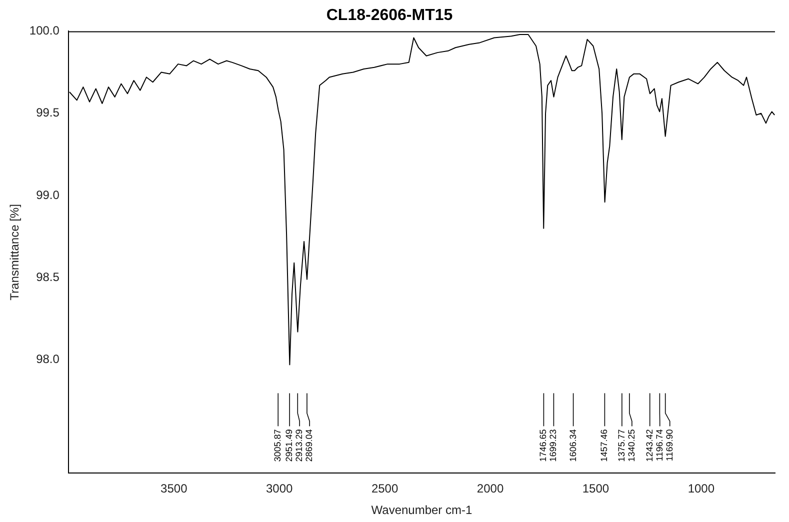 Image resolution: width=789 pixels, height=522 pixels. I want to click on x-tick-label: 3000, so click(280, 489).